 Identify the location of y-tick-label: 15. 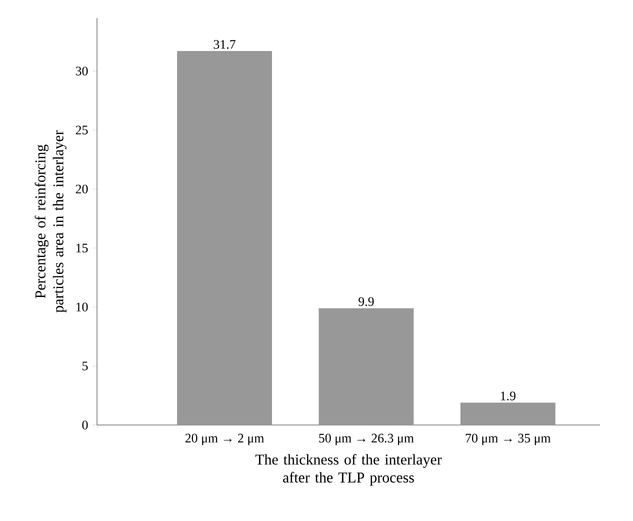
(82, 248).